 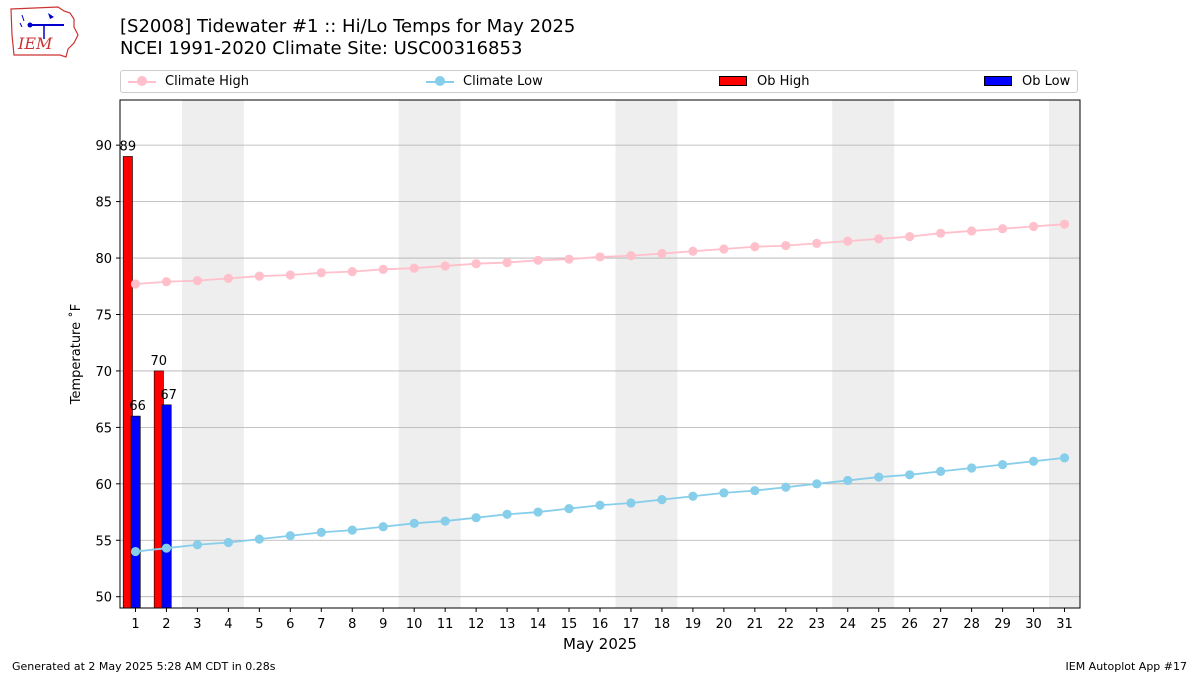 What do you see at coordinates (1126, 666) in the screenshot?
I see `footer-app-text: IEM Autoplot App #17` at bounding box center [1126, 666].